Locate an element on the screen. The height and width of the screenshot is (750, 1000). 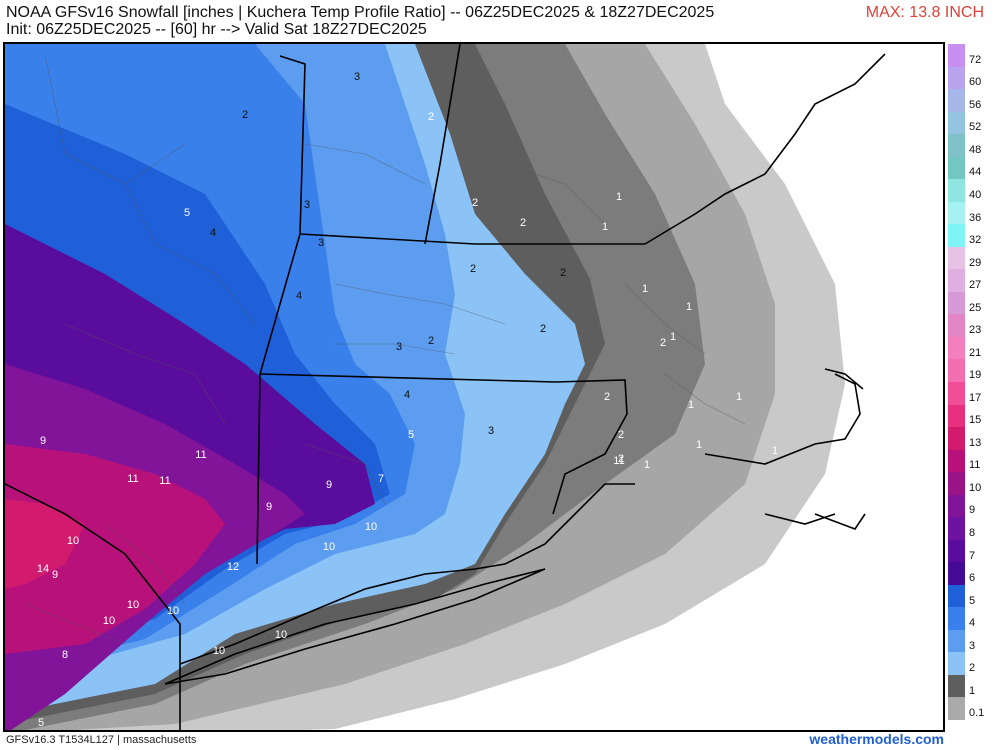
snowfall-value-label: 5 is located at coordinates (41, 723).